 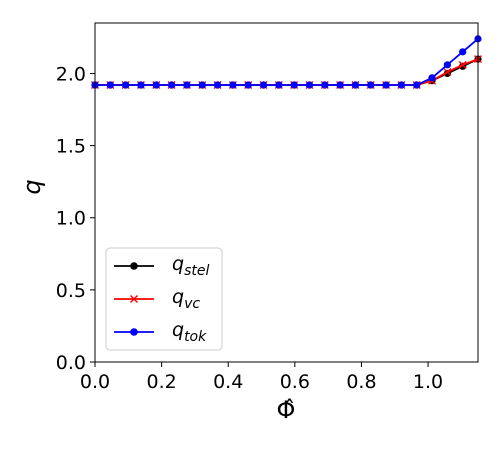 I want to click on legend: qstel qvc qtok, so click(x=164, y=299).